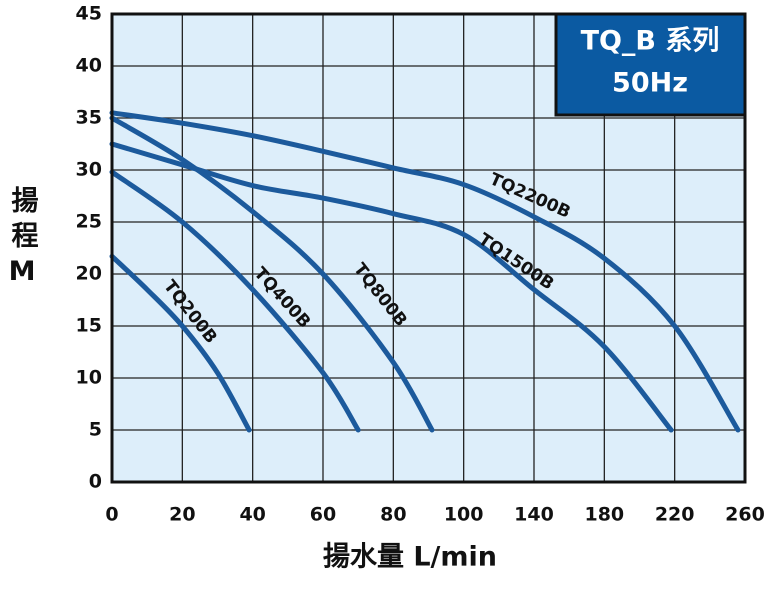  I want to click on y-tick-label: 35, so click(89, 118).